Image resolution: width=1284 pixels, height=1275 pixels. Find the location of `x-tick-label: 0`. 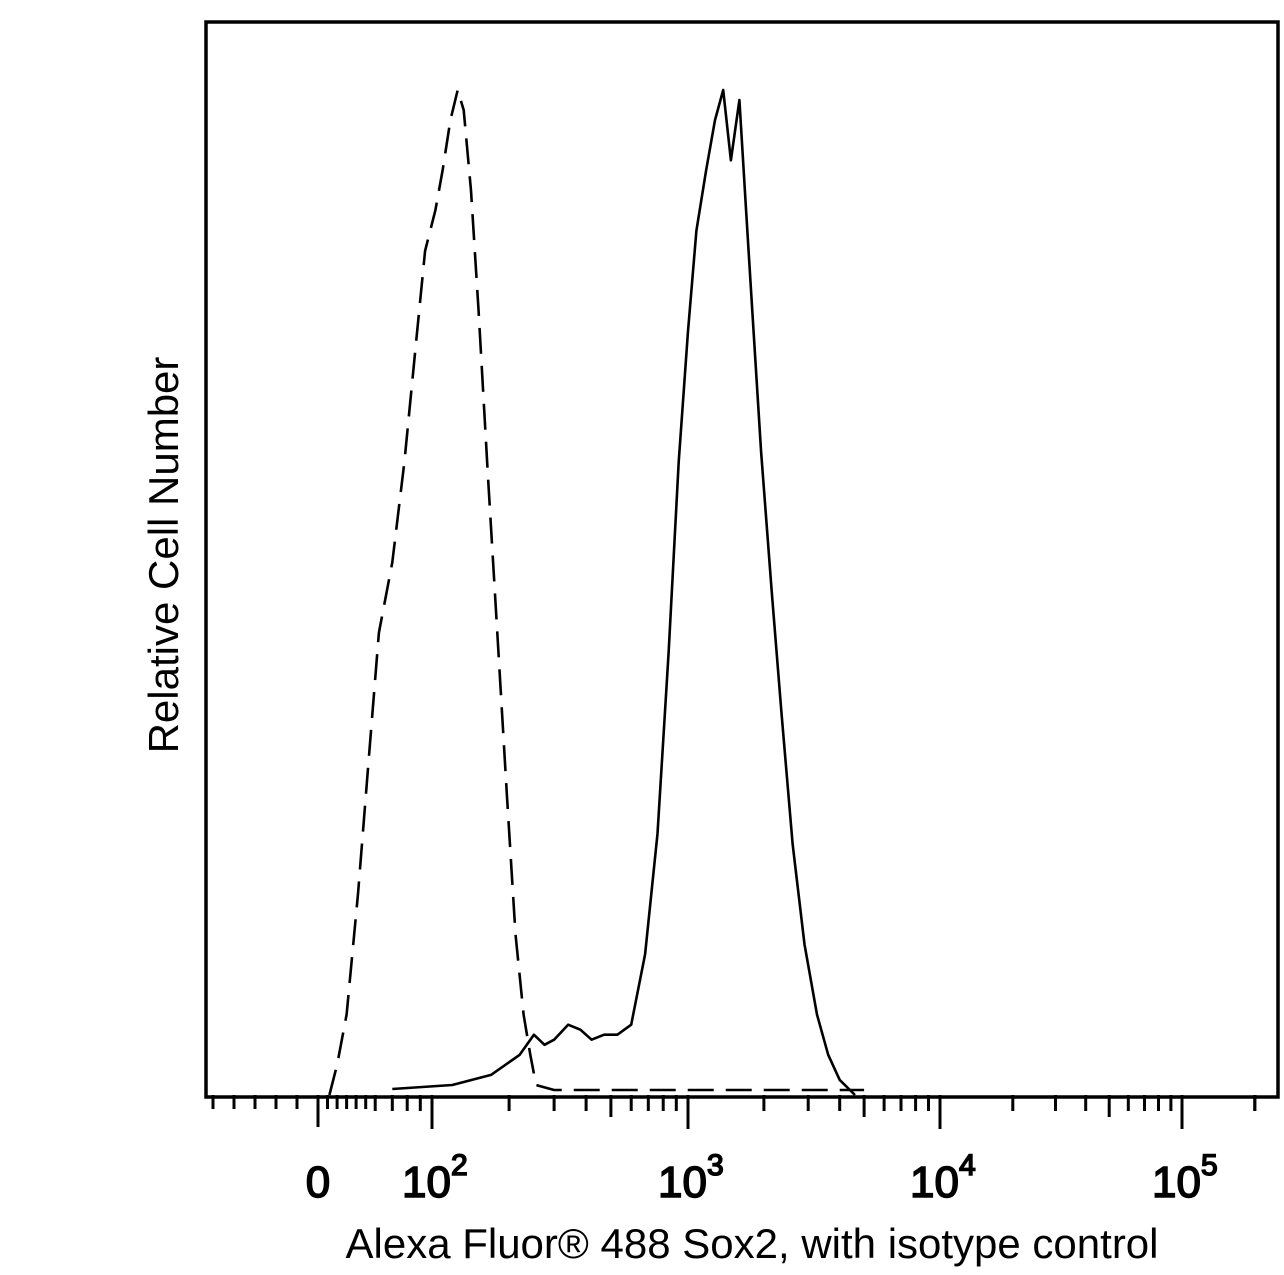

x-tick-label: 0 is located at coordinates (318, 1182).